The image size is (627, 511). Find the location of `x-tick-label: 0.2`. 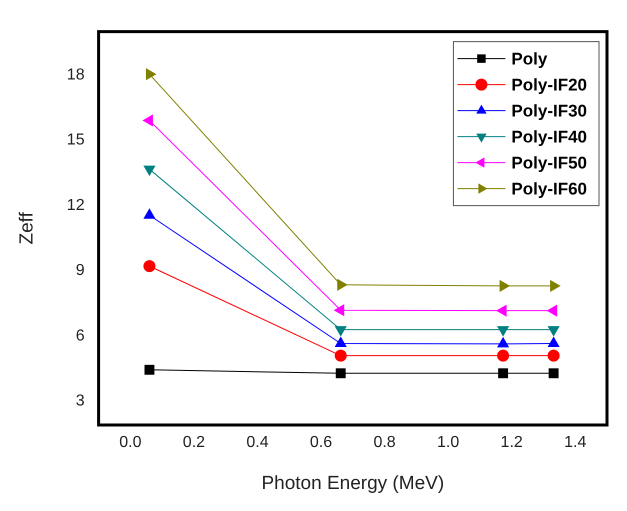

x-tick-label: 0.2 is located at coordinates (194, 443).